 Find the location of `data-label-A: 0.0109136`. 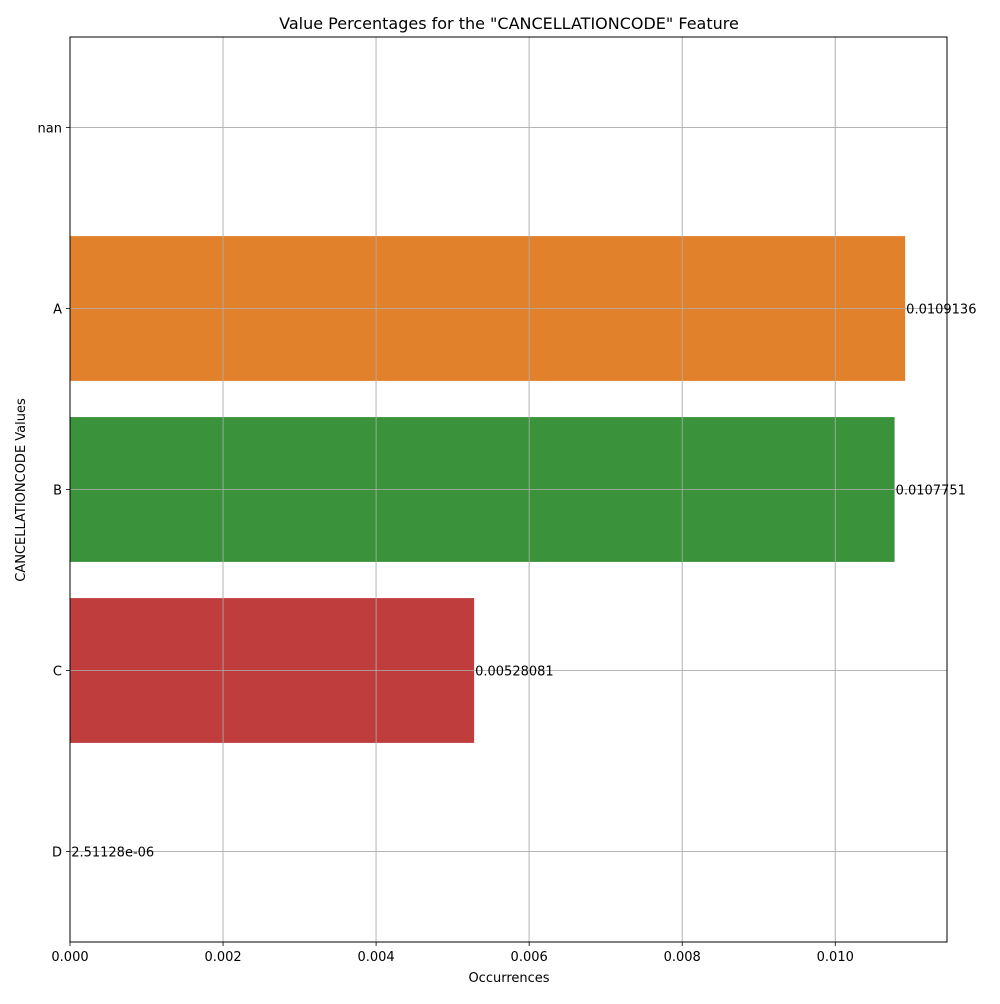

data-label-A: 0.0109136 is located at coordinates (941, 310).